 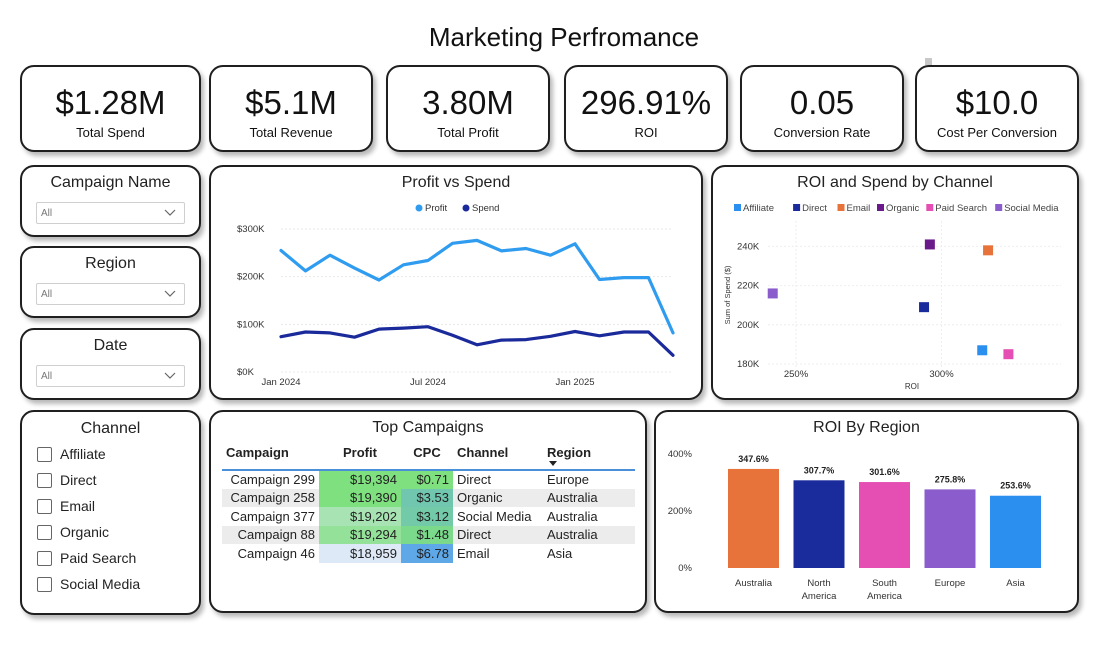 I want to click on sort-descending-icon, so click(x=553, y=463).